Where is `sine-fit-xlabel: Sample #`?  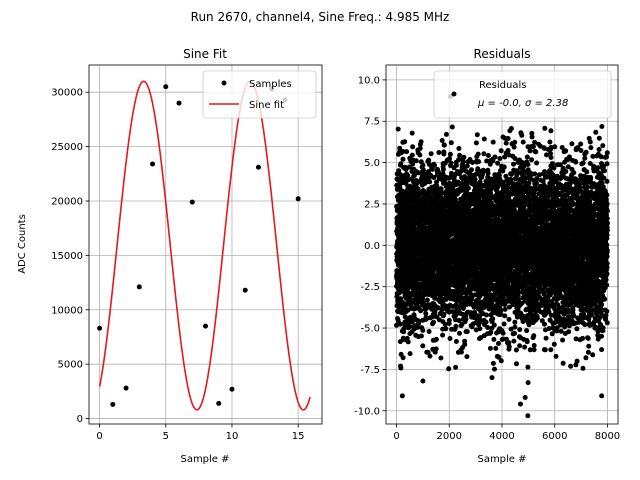
sine-fit-xlabel: Sample # is located at coordinates (204, 459).